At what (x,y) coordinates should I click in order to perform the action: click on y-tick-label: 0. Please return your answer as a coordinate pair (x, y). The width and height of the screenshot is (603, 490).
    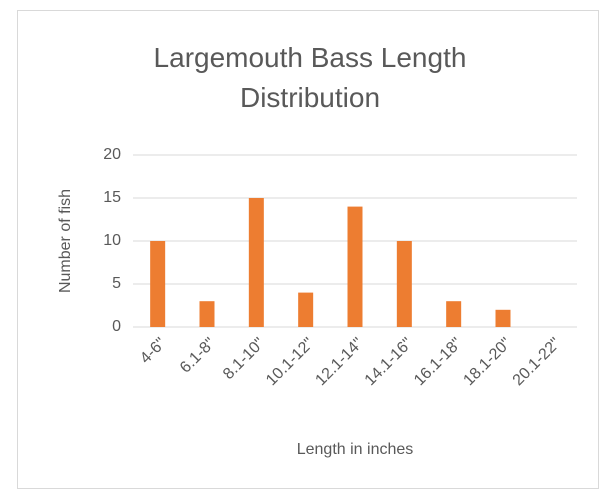
    Looking at the image, I should click on (116, 326).